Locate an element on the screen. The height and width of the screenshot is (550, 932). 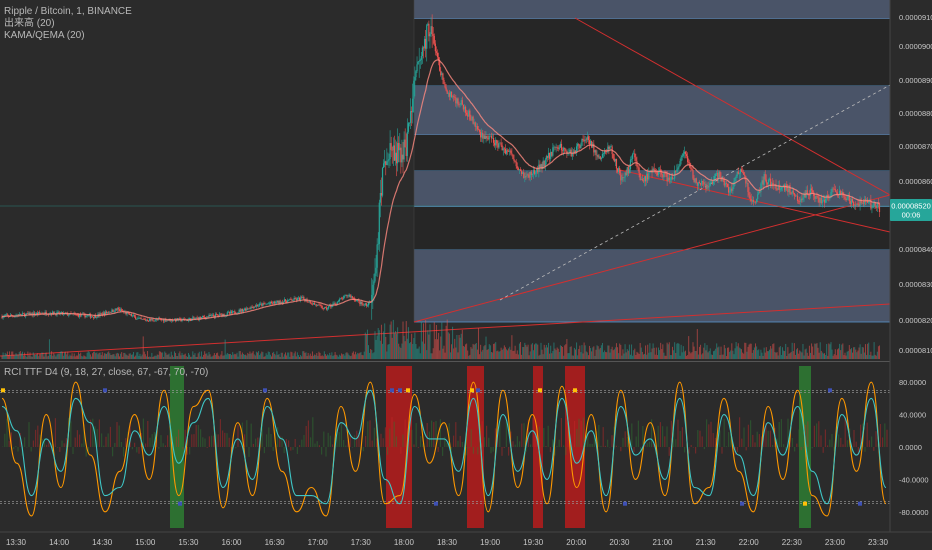
volume-indicator-label: 出来高 (20) is located at coordinates (29, 23).